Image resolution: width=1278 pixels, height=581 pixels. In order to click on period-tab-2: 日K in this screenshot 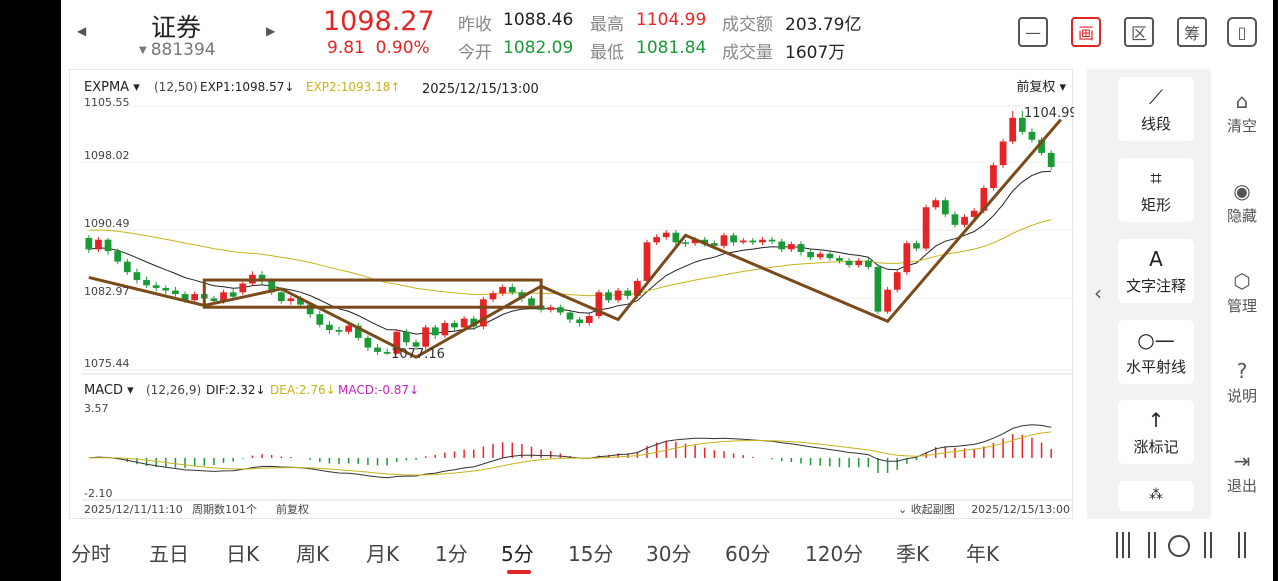, I will do `click(243, 554)`.